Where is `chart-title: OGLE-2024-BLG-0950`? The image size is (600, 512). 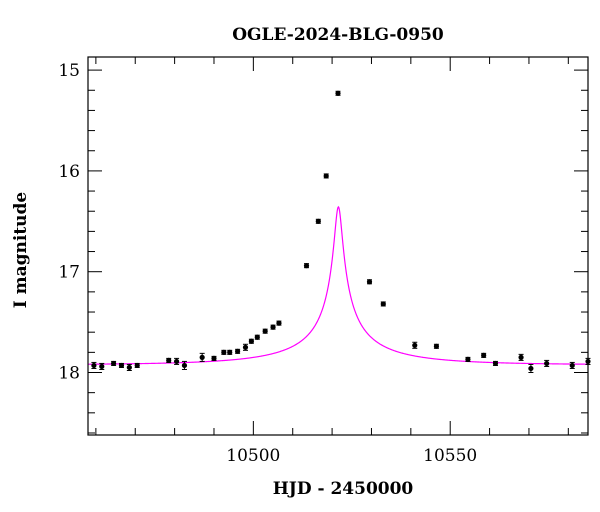
chart-title: OGLE-2024-BLG-0950 is located at coordinates (338, 35).